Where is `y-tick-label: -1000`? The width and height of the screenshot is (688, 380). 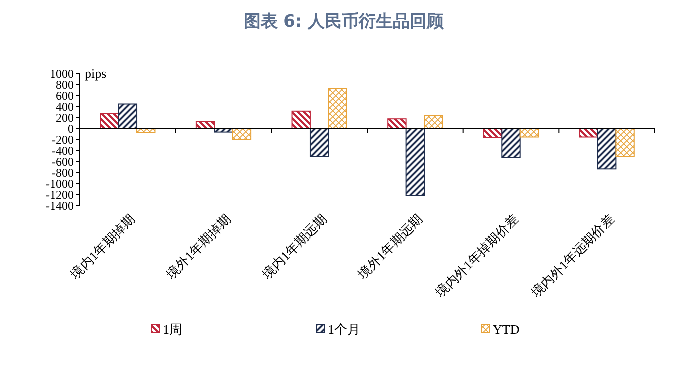 y-tick-label: -1000 is located at coordinates (60, 184).